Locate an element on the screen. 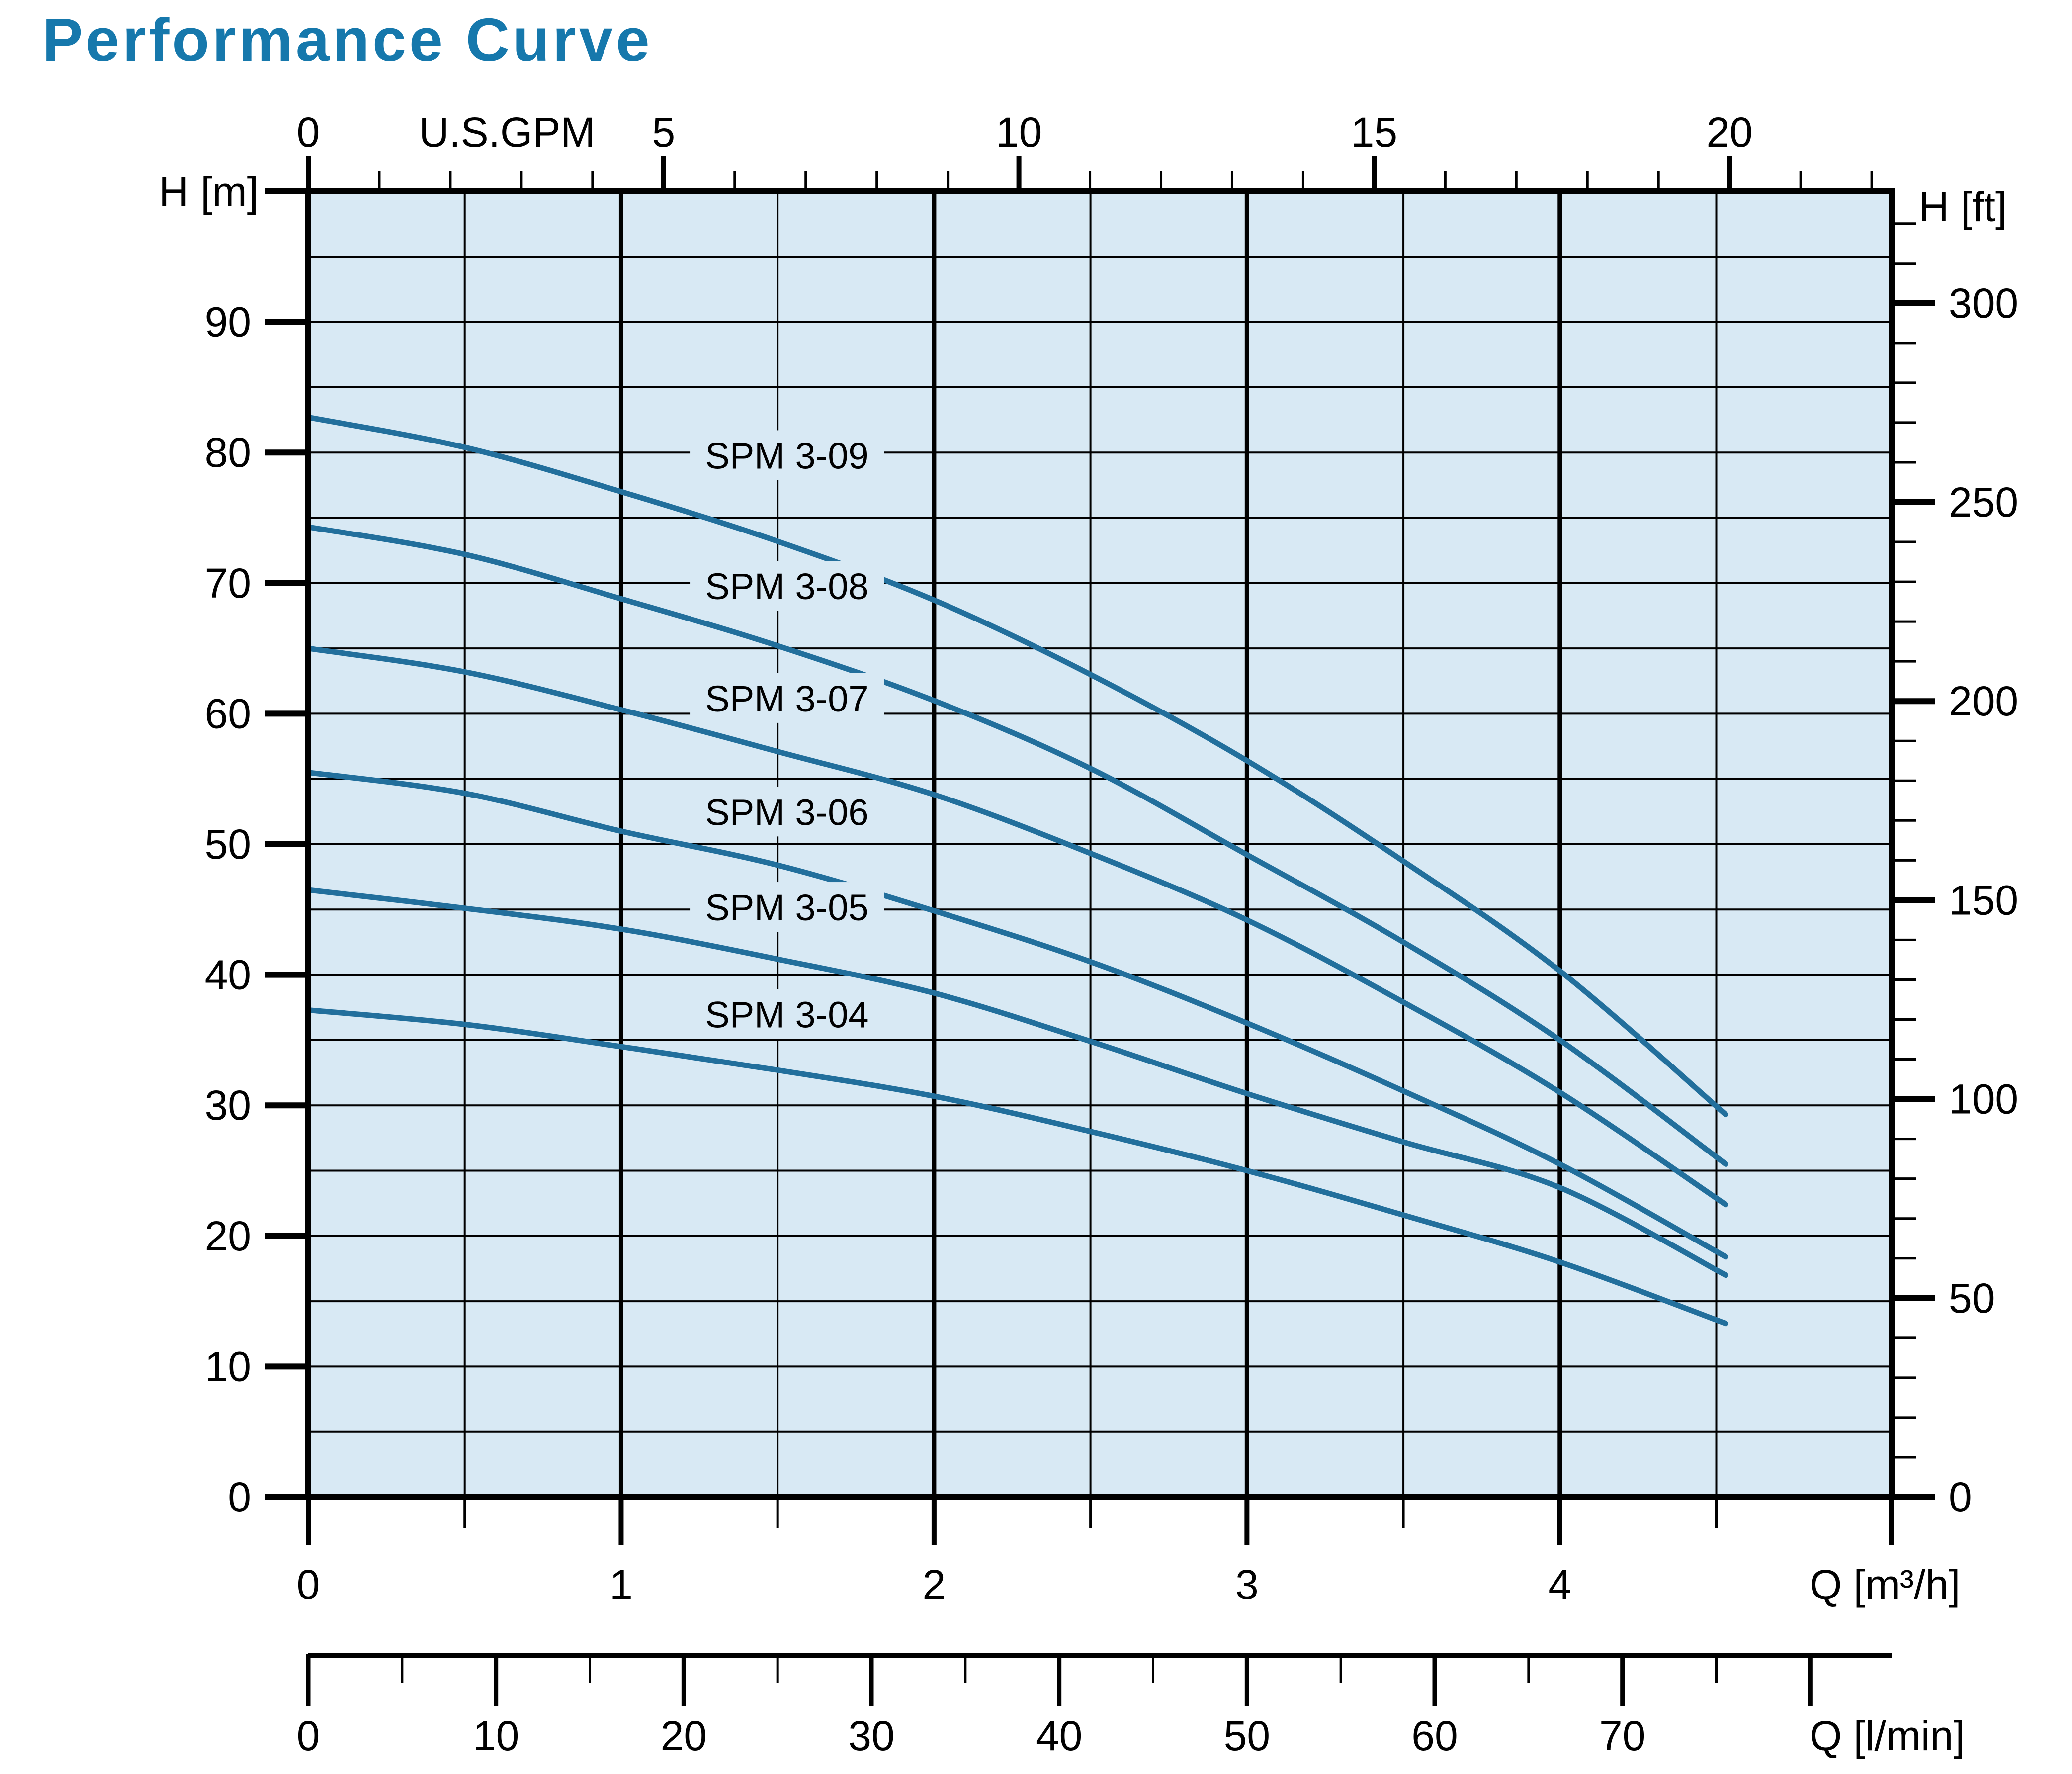 The height and width of the screenshot is (1774, 2072). h-ft-tick-label: 250 is located at coordinates (1983, 502).